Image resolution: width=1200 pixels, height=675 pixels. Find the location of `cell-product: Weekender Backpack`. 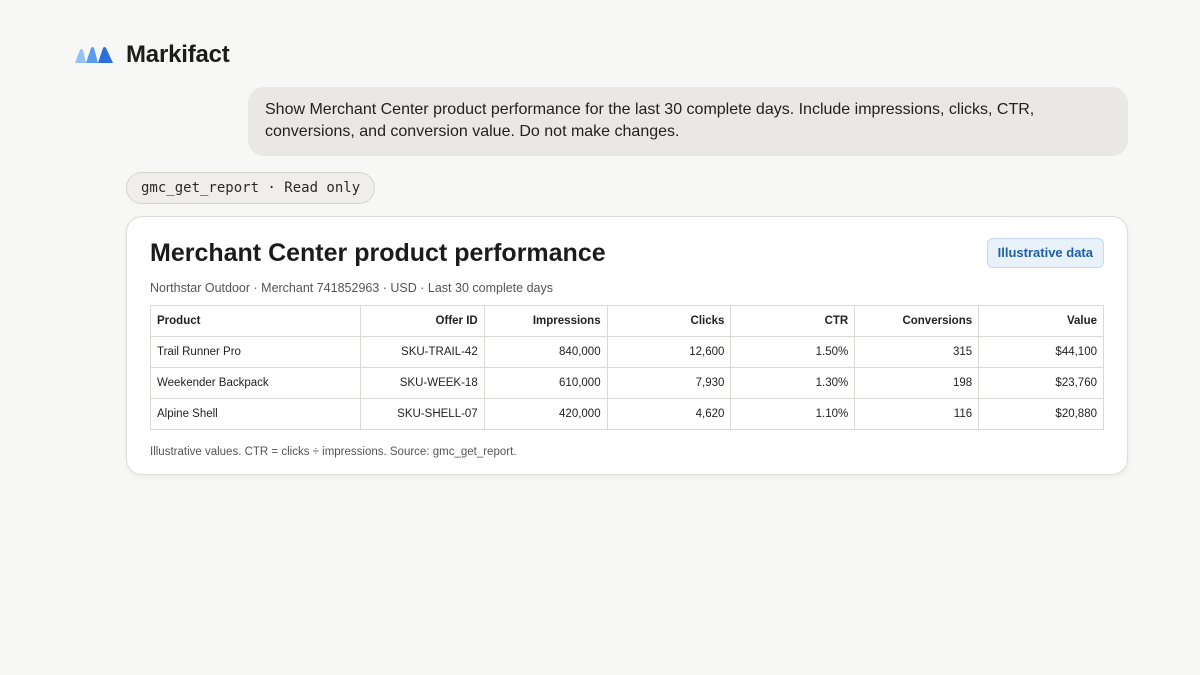

cell-product: Weekender Backpack is located at coordinates (255, 383).